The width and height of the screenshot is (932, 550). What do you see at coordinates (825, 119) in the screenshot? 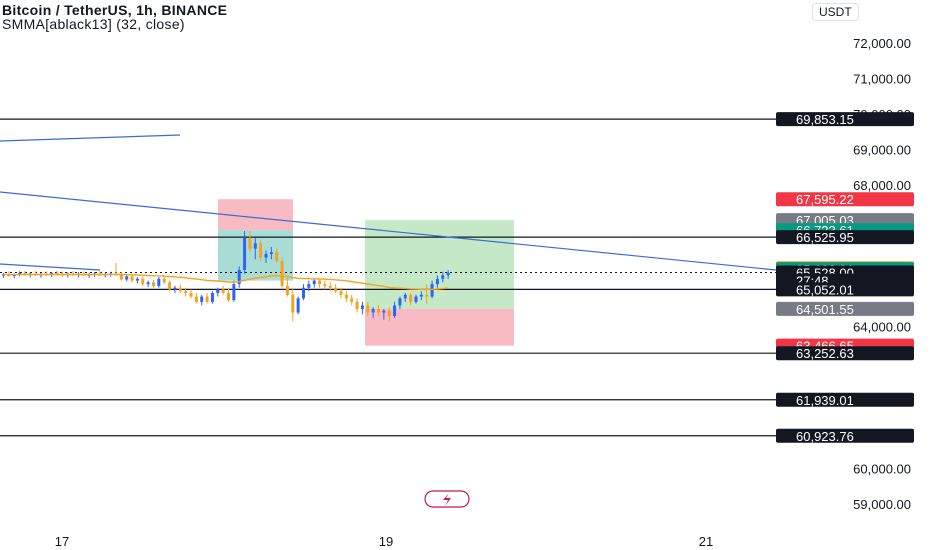
I see `price-label-text: 69,853.15` at bounding box center [825, 119].